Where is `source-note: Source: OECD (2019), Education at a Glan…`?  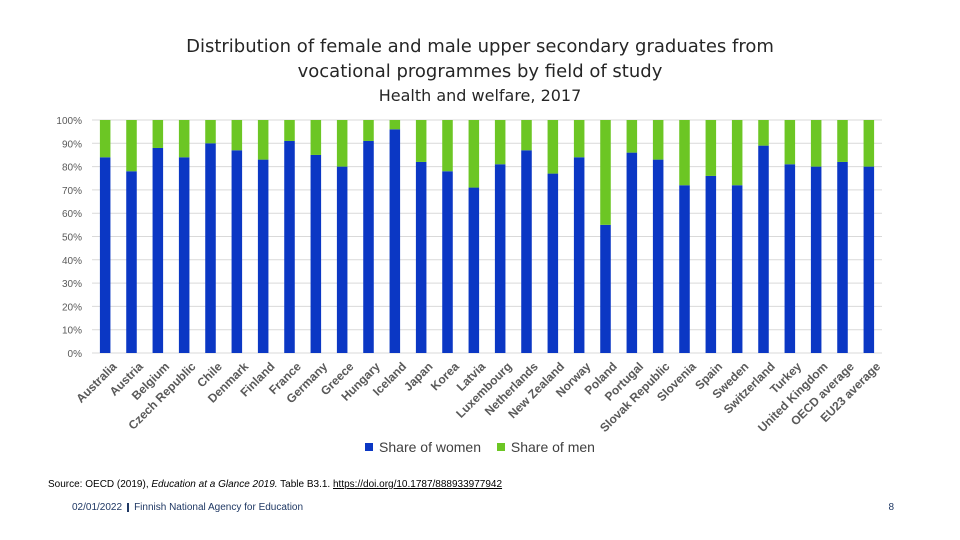 source-note: Source: OECD (2019), Education at a Glan… is located at coordinates (275, 484).